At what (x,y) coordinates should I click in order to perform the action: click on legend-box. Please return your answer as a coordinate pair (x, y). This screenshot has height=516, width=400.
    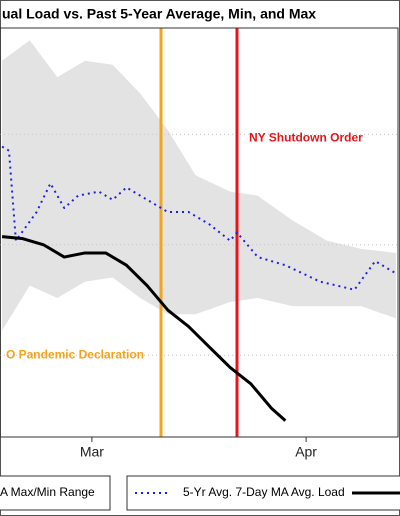
    Looking at the image, I should click on (55, 493).